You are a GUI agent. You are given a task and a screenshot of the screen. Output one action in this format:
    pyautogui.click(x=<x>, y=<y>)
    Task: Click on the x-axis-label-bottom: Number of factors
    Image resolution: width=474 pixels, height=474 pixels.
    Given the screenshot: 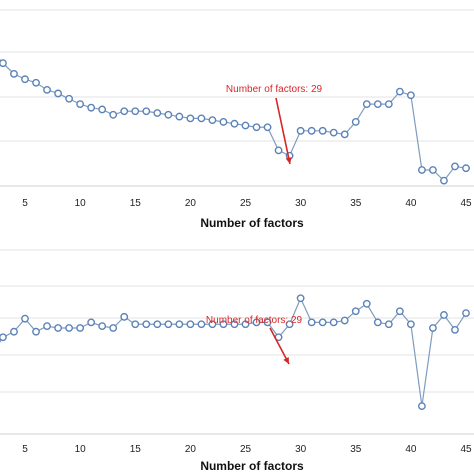 What is the action you would take?
    pyautogui.click(x=252, y=466)
    